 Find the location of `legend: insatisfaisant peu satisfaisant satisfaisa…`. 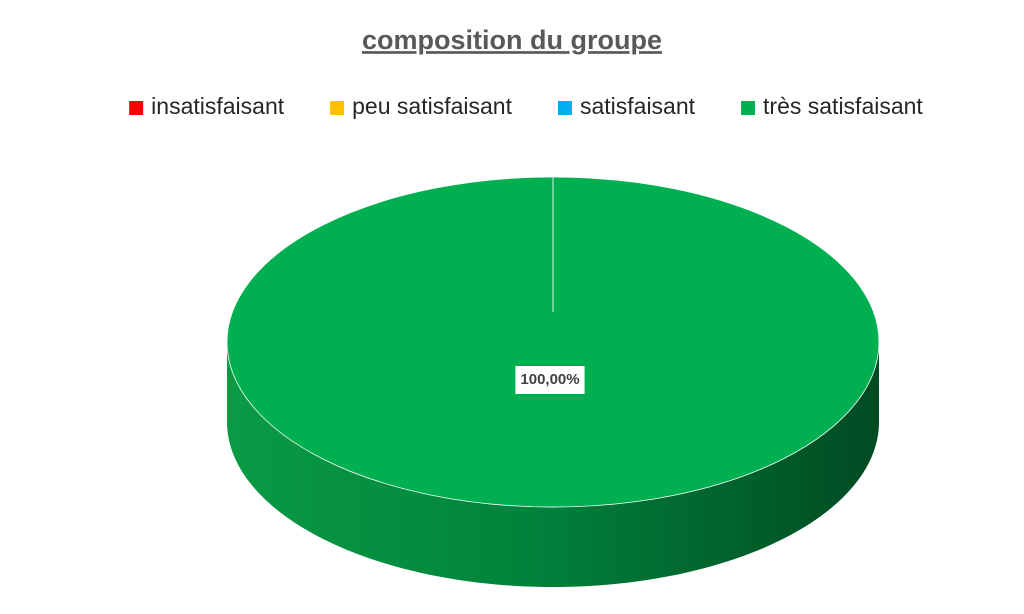

legend: insatisfaisant peu satisfaisant satisfaisa… is located at coordinates (526, 106).